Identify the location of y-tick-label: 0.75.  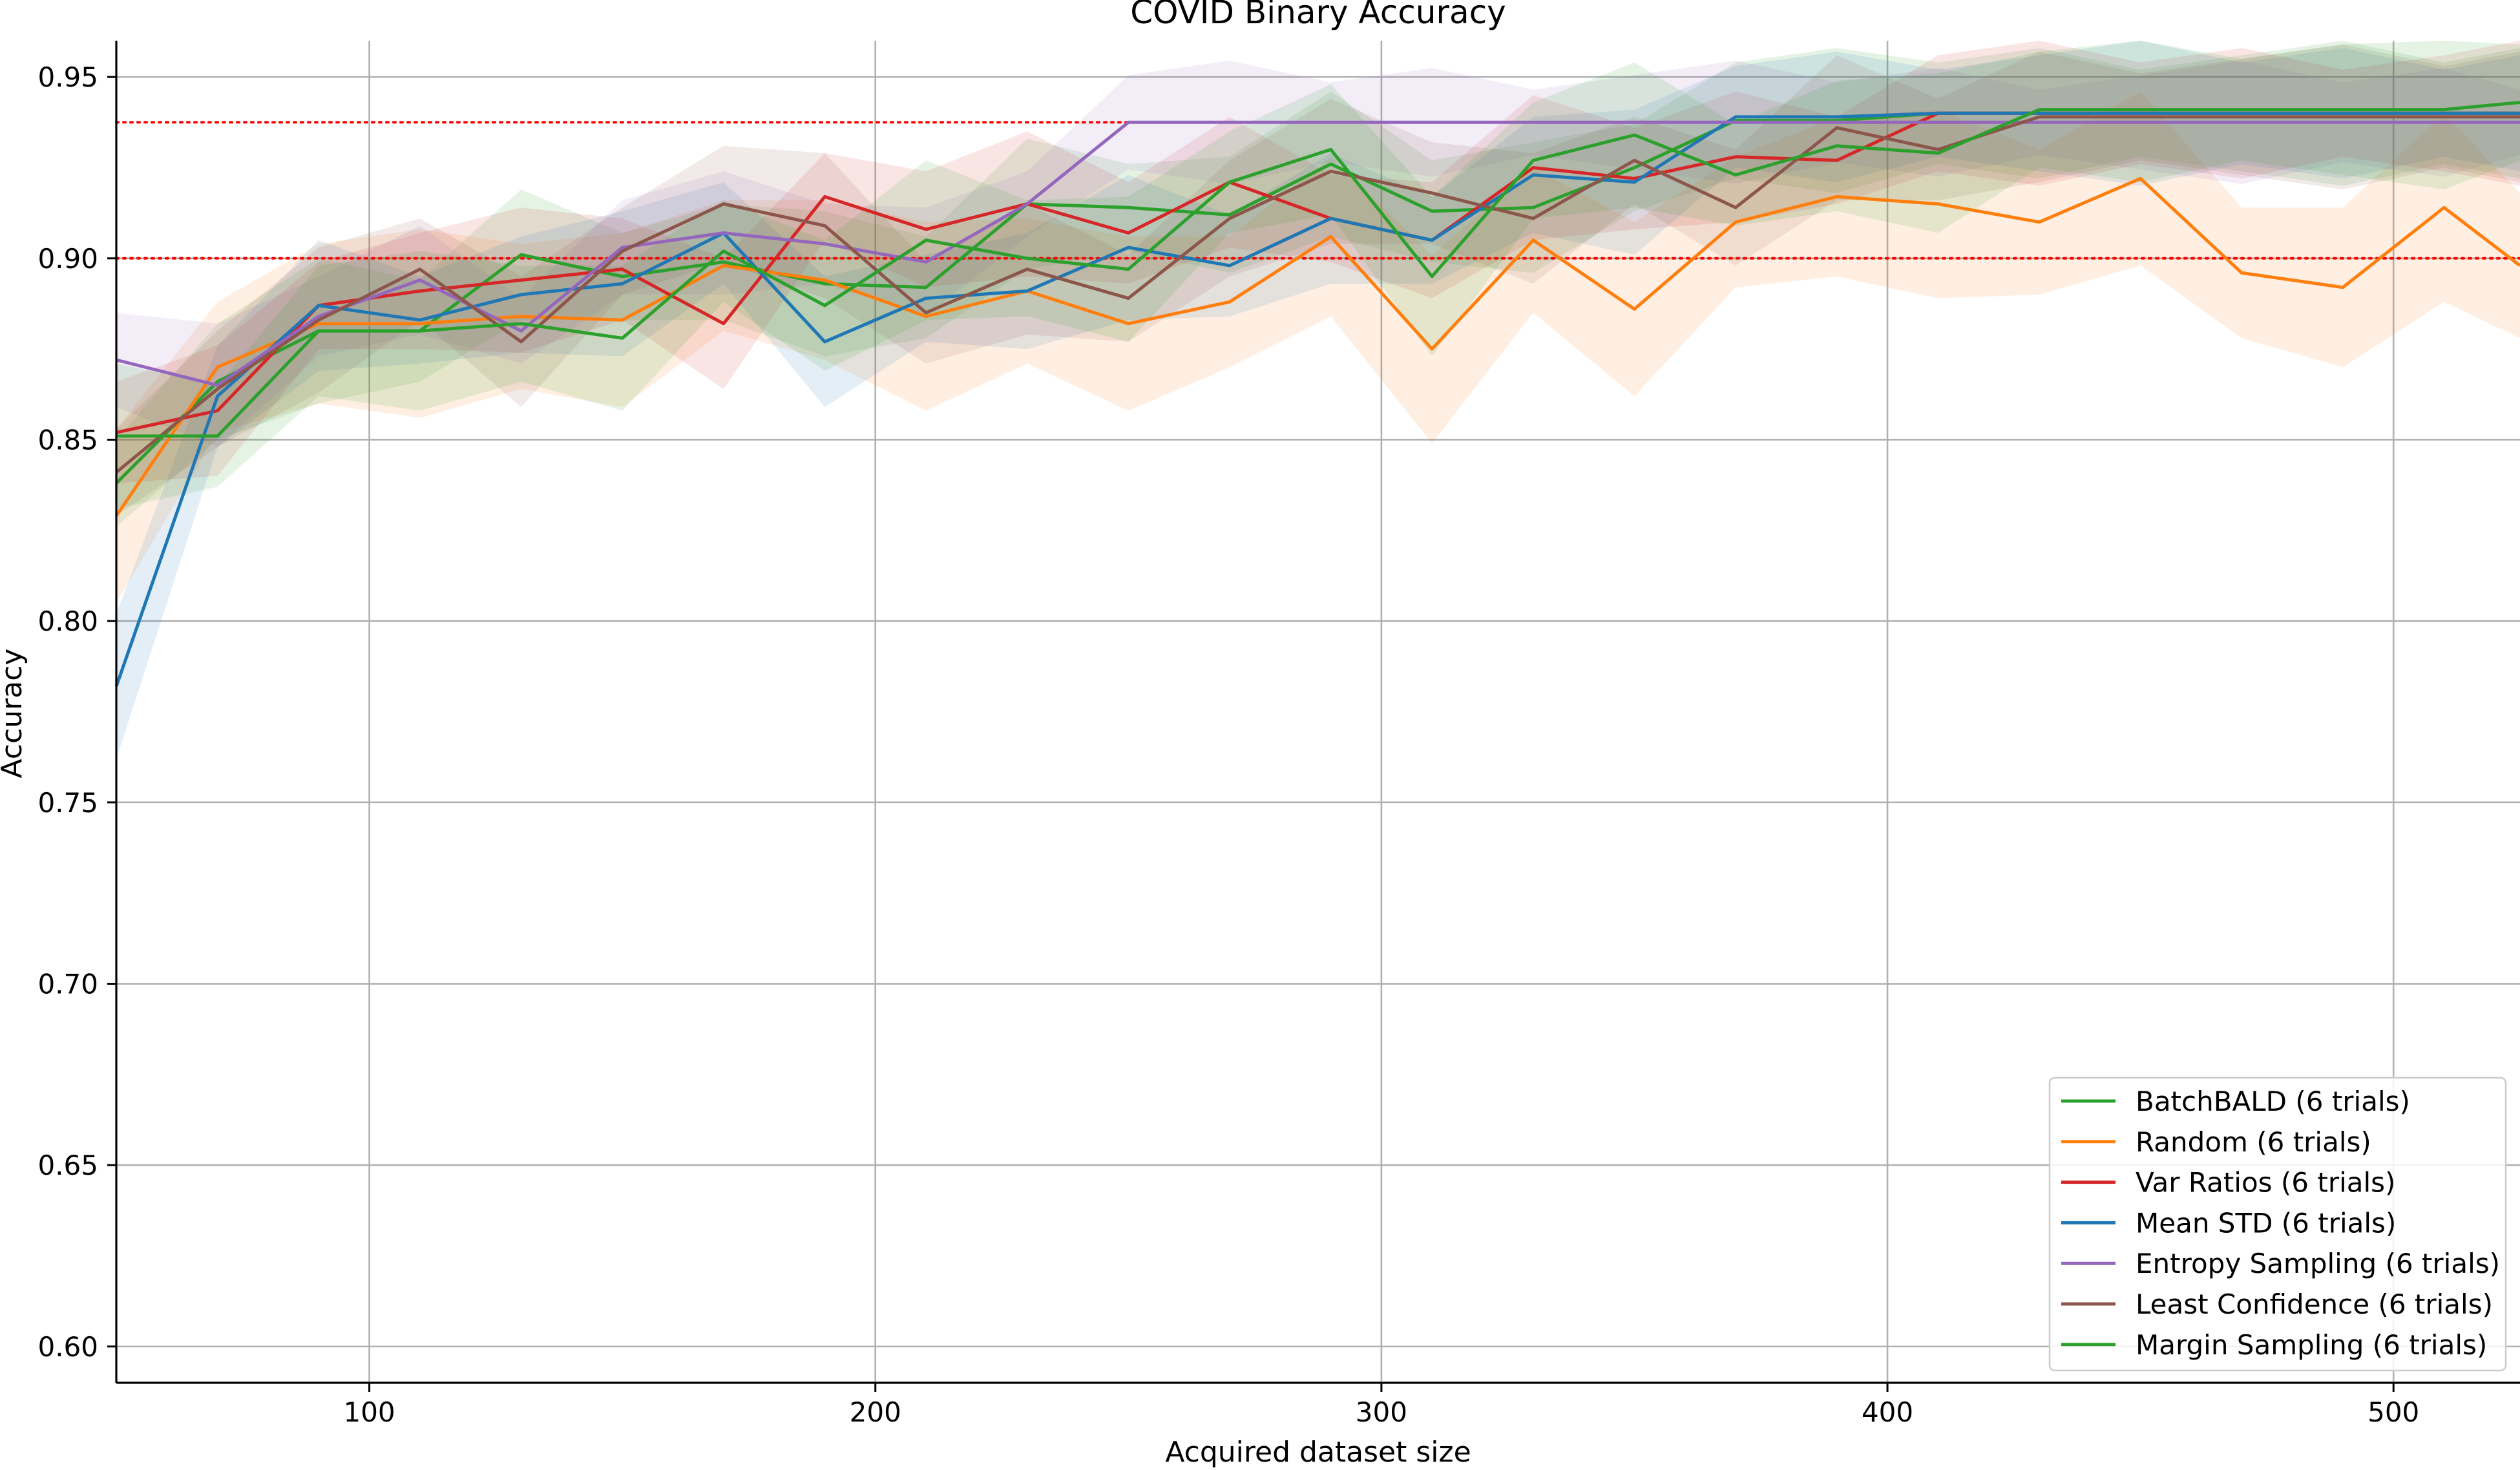
(68, 803).